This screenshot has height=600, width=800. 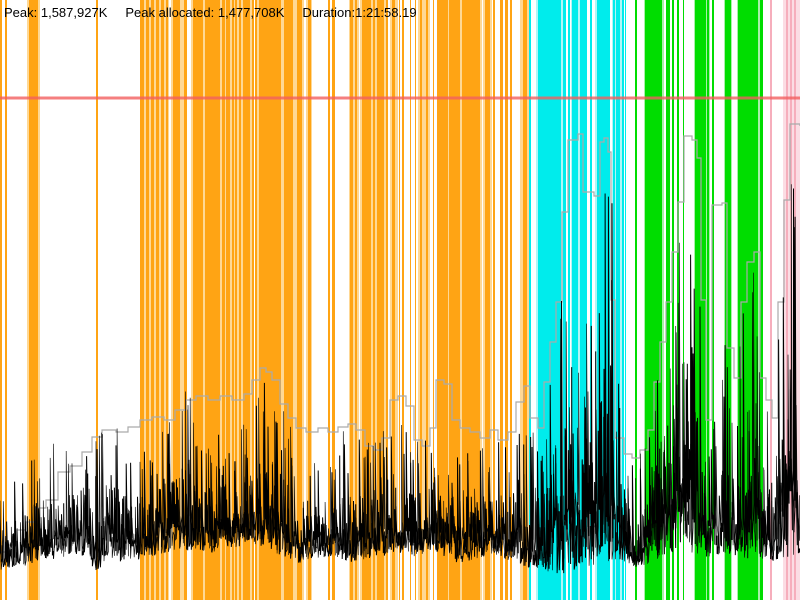 What do you see at coordinates (359, 12) in the screenshot?
I see `duration-label: Duration:1:21:58.19` at bounding box center [359, 12].